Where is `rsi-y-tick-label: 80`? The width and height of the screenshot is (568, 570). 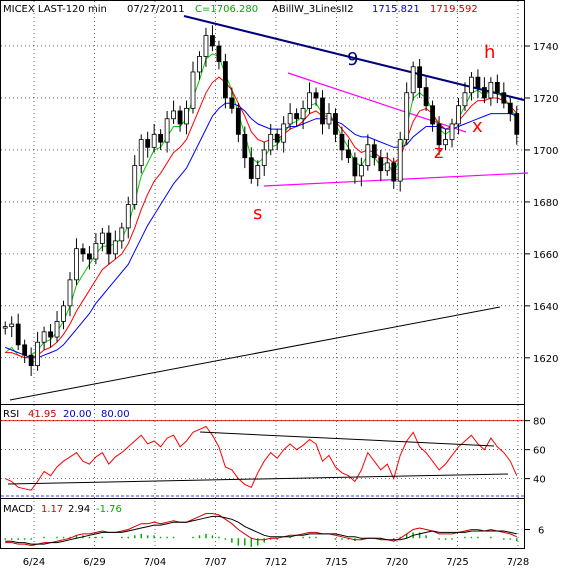
rsi-y-tick-label: 80 is located at coordinates (539, 422).